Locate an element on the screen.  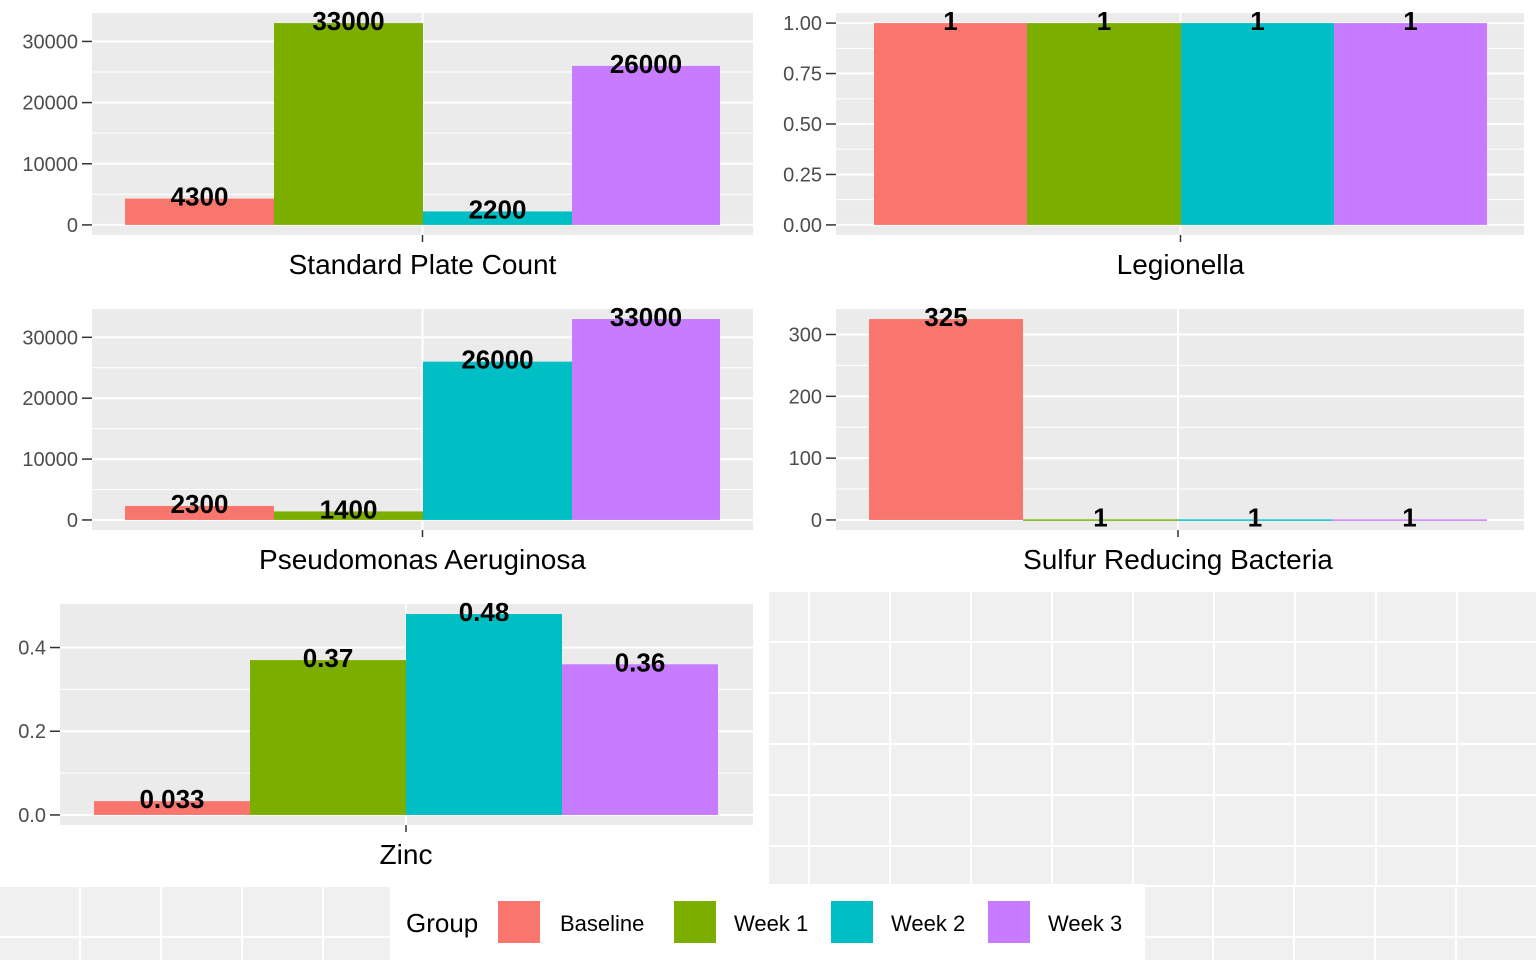
y-tick-label: 0.25 is located at coordinates (802, 175).